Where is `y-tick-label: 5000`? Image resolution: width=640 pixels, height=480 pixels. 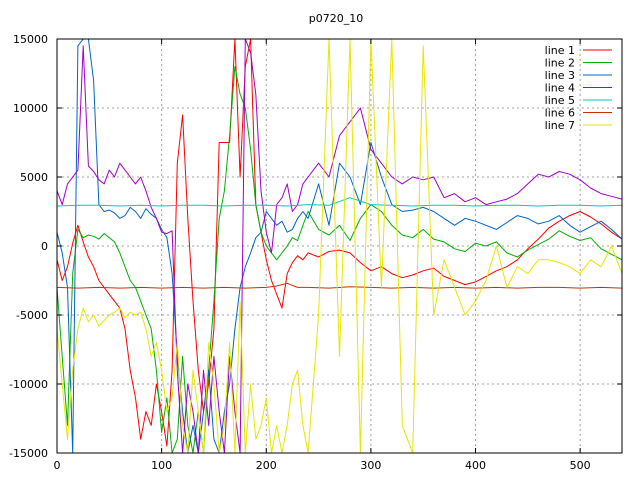 y-tick-label: 5000 is located at coordinates (34, 177).